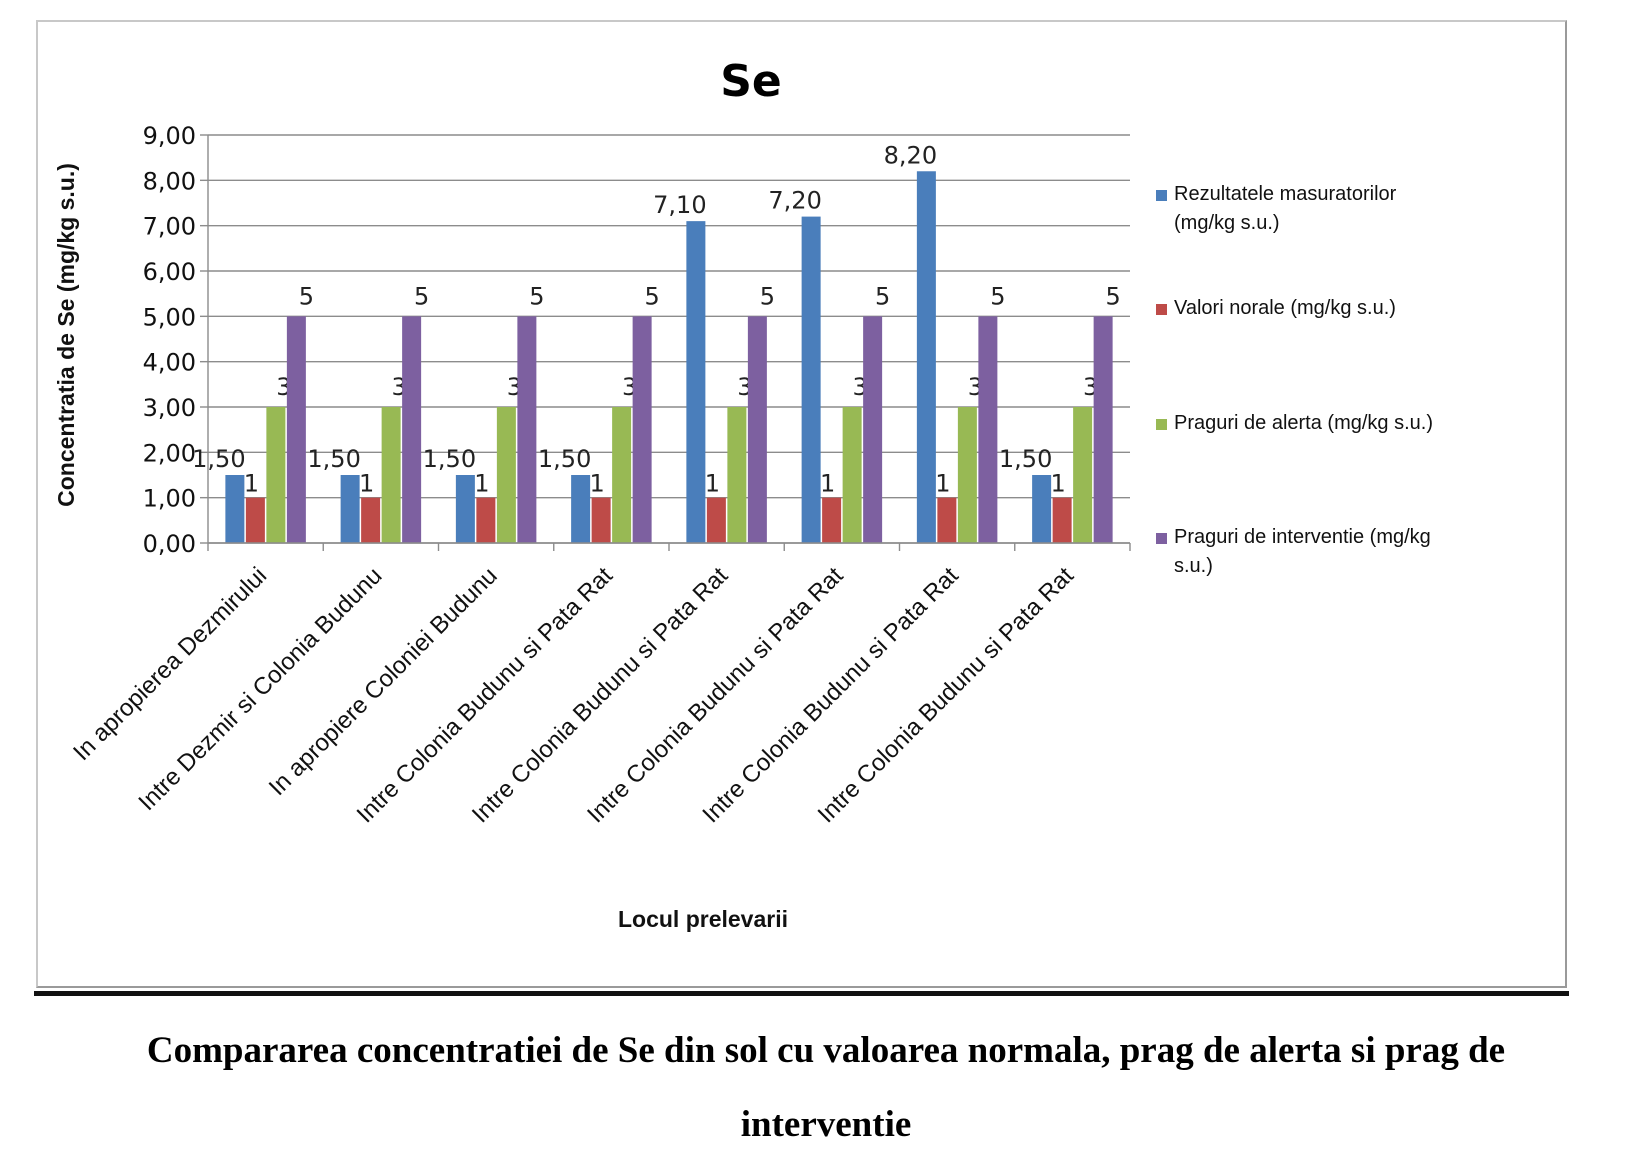 This screenshot has height=1164, width=1652. I want to click on x-tick-label: In apropierea Dezmirului, so click(170, 664).